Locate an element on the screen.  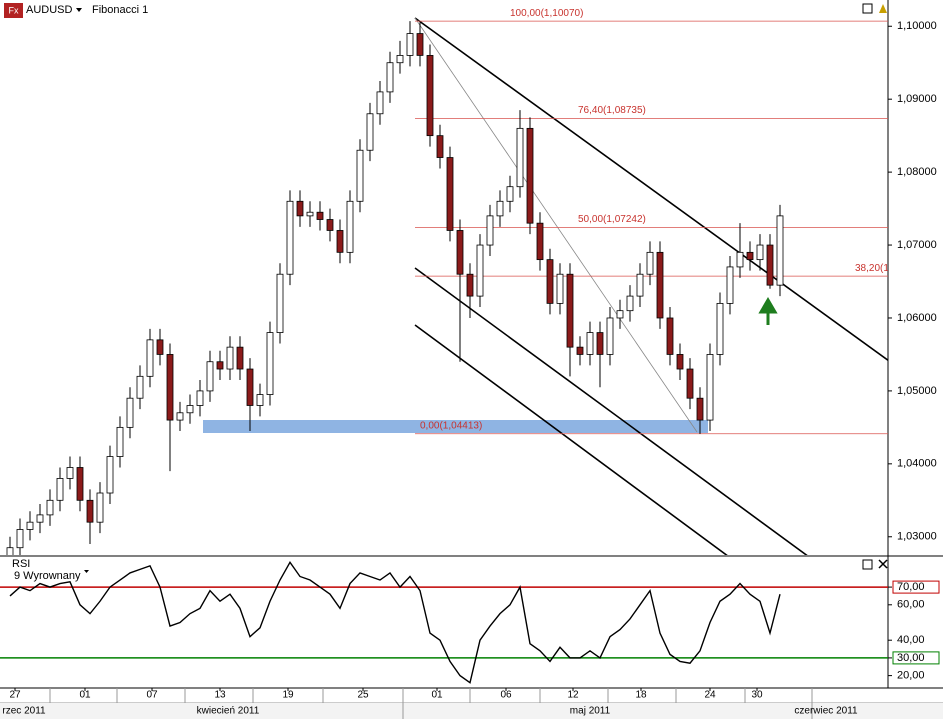
symbol: AUDUSD is located at coordinates (49, 10).